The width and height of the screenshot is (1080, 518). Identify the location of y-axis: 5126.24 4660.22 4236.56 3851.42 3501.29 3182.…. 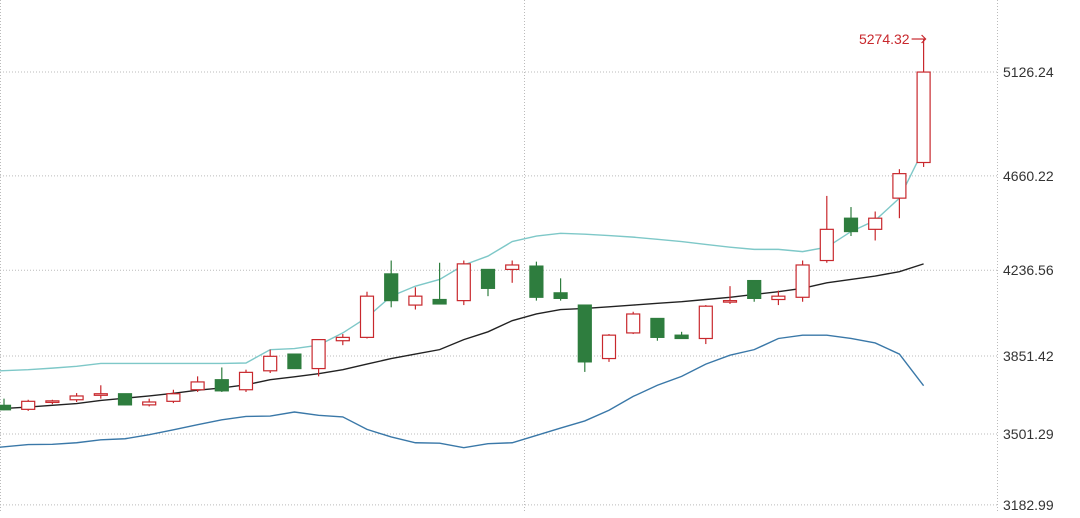
(1028, 288).